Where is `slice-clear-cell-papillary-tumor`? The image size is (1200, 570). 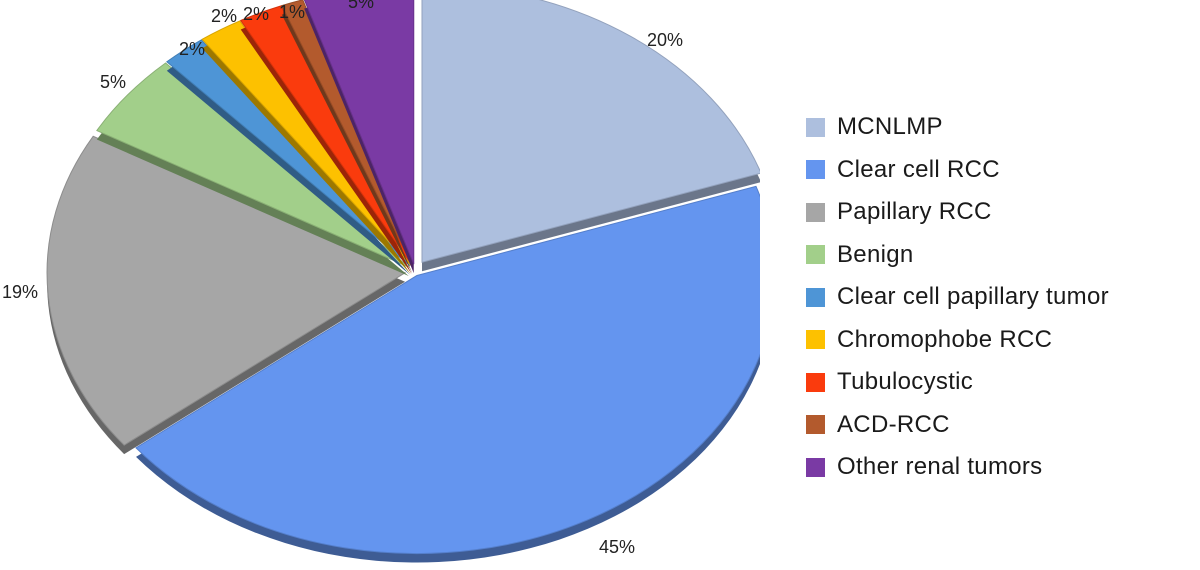
slice-clear-cell-papillary-tumor is located at coordinates (288, 157).